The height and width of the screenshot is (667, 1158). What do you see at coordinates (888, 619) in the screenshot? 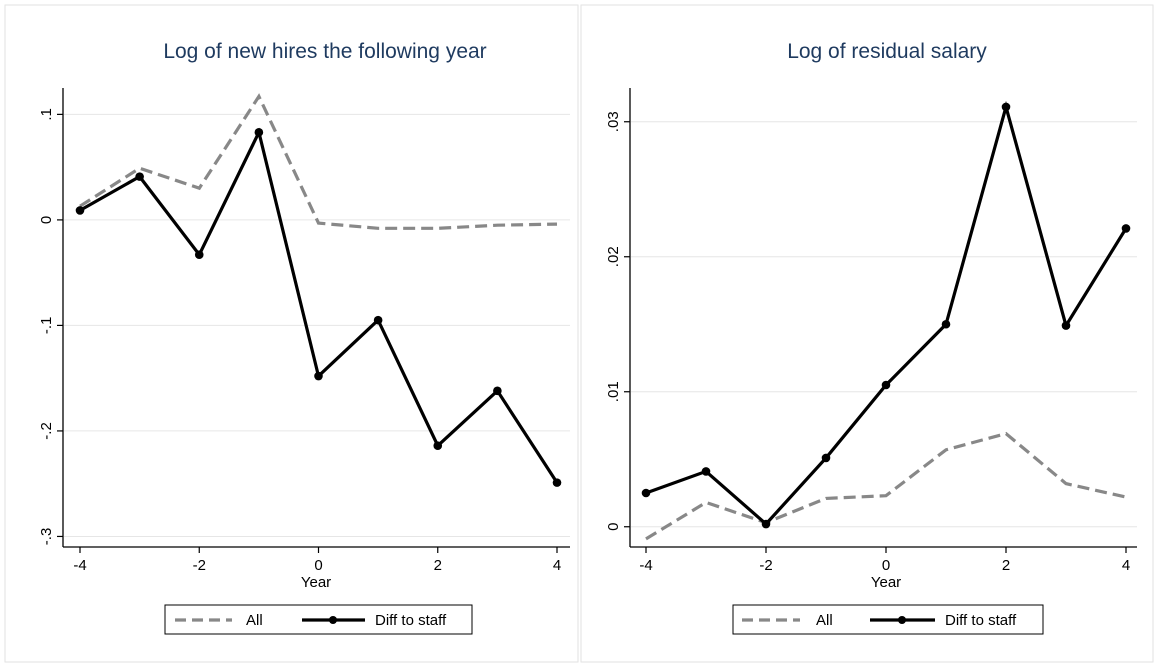
I see `panel-2-legend: All Diff to staff` at bounding box center [888, 619].